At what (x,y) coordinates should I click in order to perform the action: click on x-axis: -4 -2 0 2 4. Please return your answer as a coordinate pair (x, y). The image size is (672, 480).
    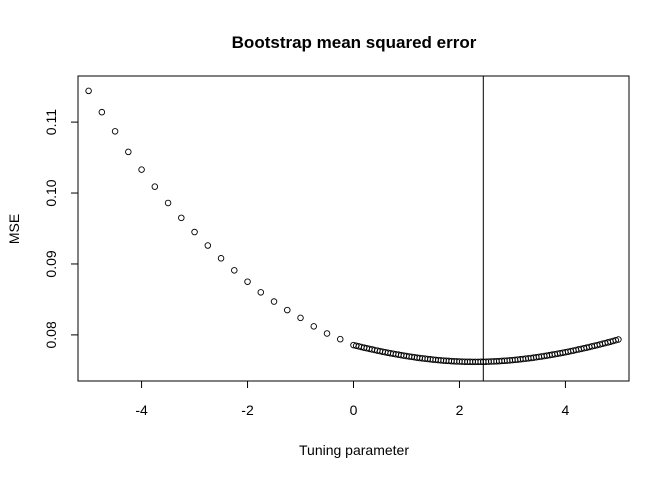
    Looking at the image, I should click on (352, 399).